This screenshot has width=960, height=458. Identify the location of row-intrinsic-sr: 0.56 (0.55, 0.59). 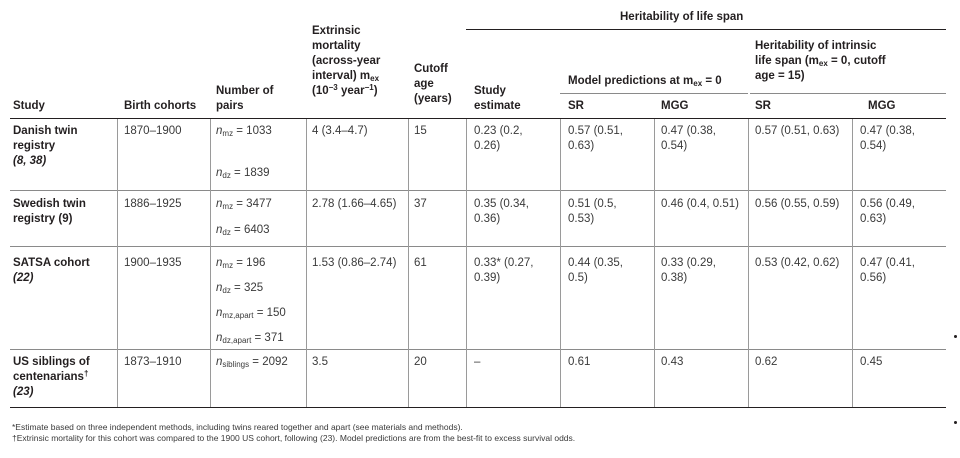
(797, 204).